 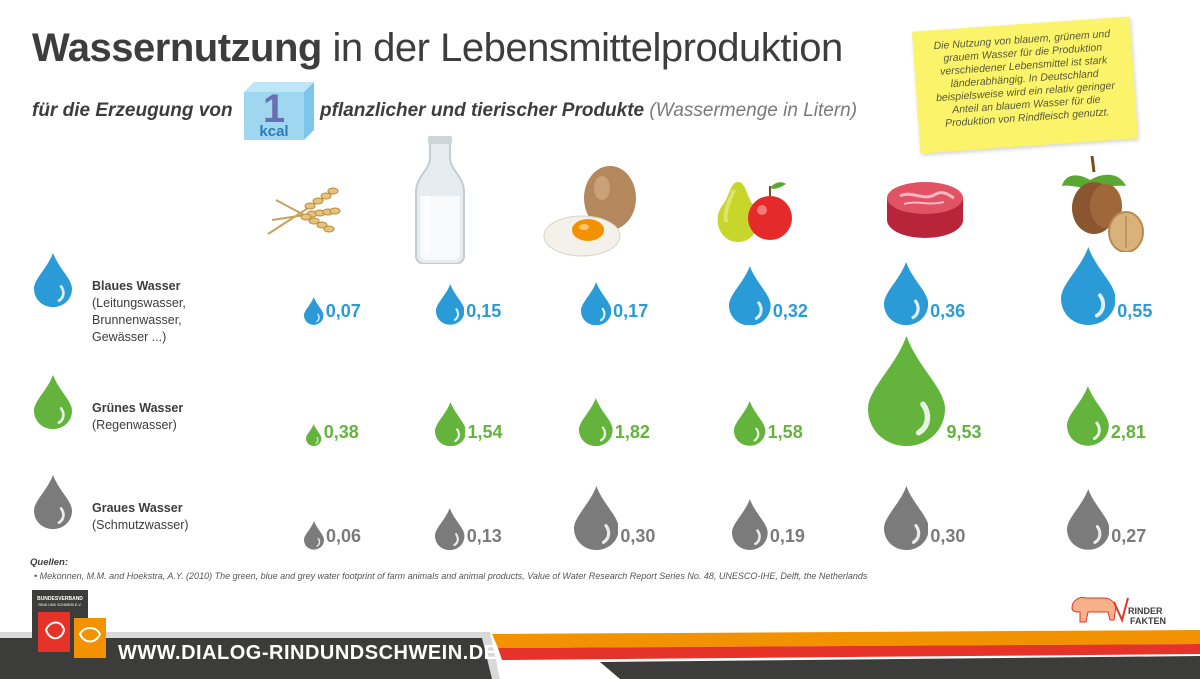 I want to click on fruit-icon, so click(x=754, y=212).